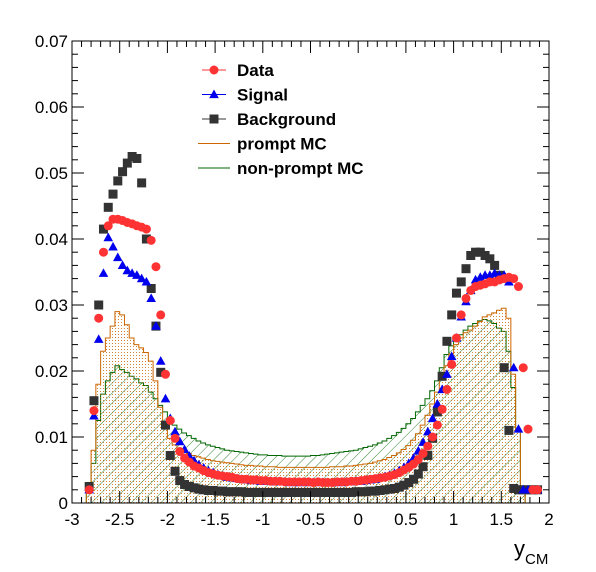 The image size is (596, 572). Describe the element at coordinates (406, 519) in the screenshot. I see `x-tick-label: 0.5` at that location.